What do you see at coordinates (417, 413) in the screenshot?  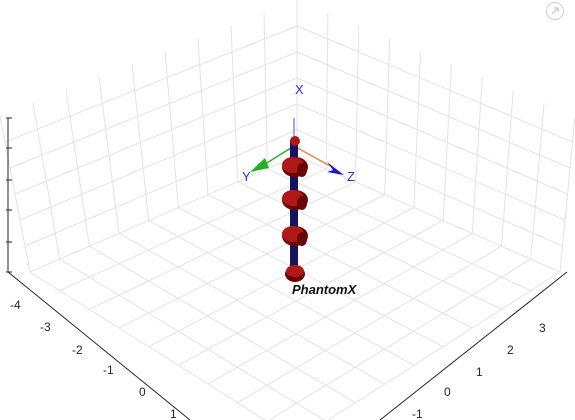 I see `right-tick-label: -1` at bounding box center [417, 413].